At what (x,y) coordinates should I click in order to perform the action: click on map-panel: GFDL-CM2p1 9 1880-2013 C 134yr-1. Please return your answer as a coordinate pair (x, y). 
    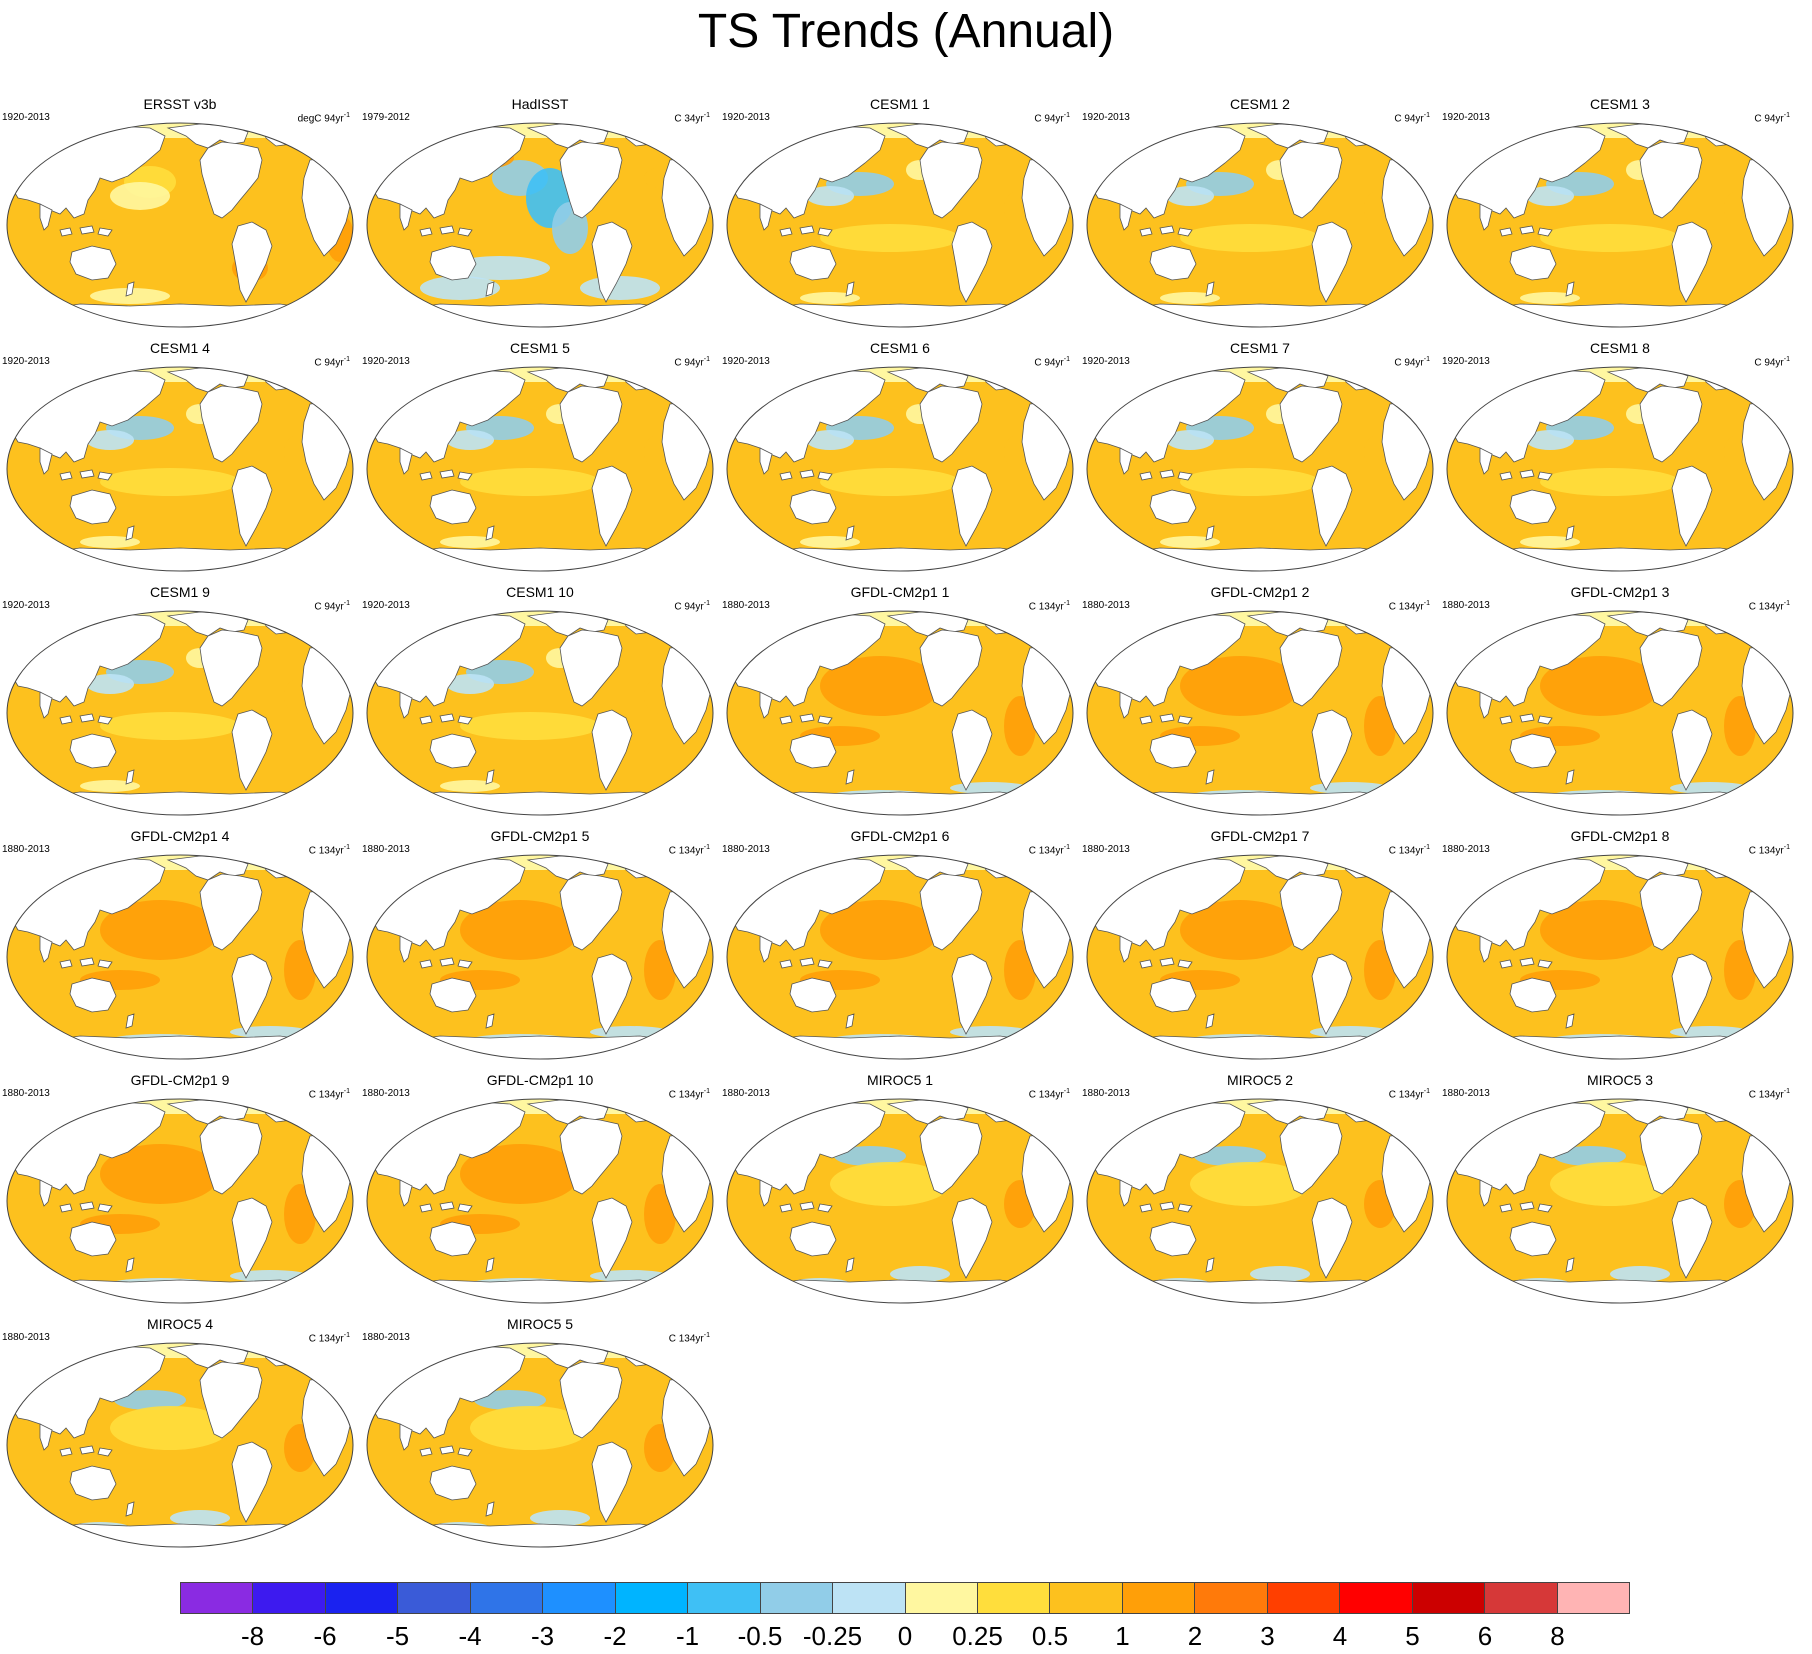
    Looking at the image, I should click on (180, 1192).